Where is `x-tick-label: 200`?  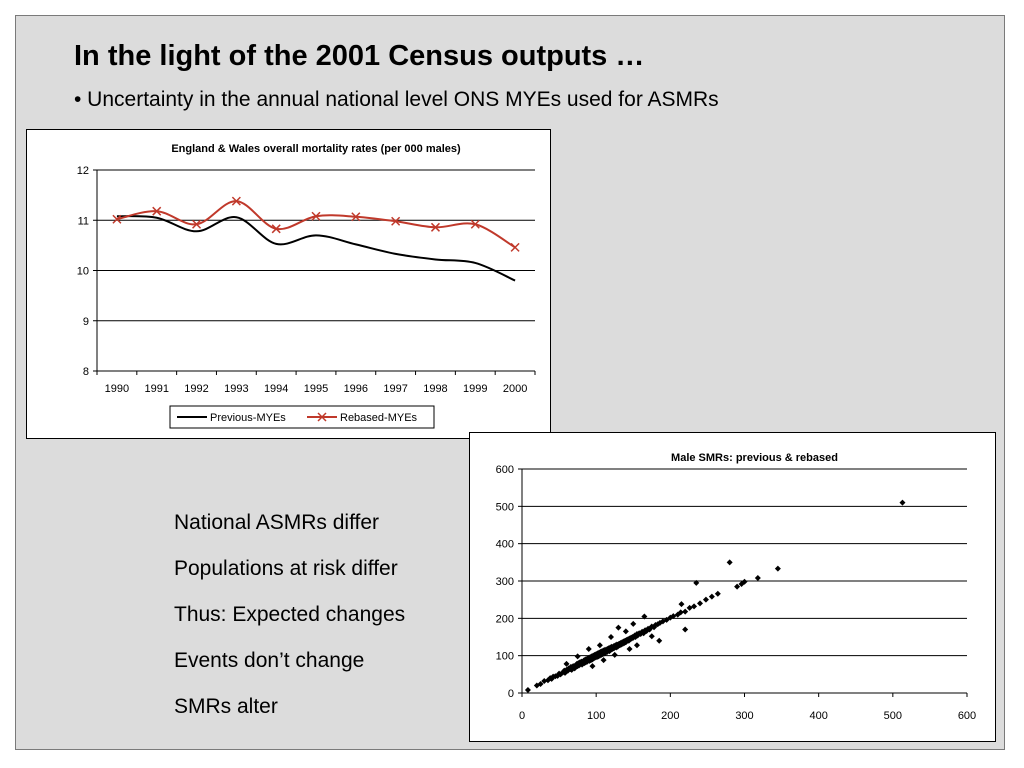
x-tick-label: 200 is located at coordinates (670, 716).